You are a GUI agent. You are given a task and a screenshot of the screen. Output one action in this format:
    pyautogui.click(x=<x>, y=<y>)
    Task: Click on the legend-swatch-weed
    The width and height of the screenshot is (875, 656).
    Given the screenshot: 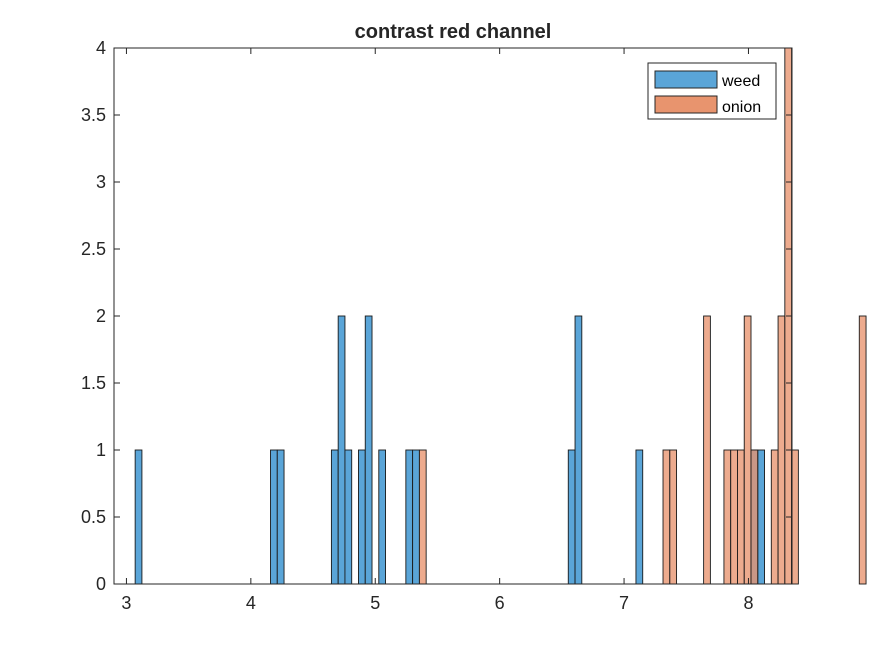 What is the action you would take?
    pyautogui.click(x=686, y=79)
    